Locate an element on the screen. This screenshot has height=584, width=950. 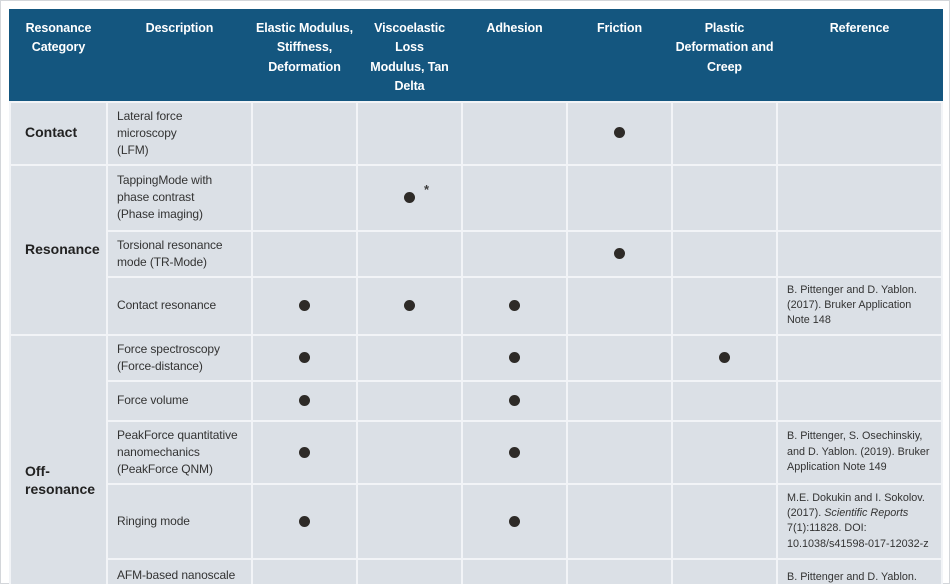
table-row: Force volume is located at coordinates (476, 400).